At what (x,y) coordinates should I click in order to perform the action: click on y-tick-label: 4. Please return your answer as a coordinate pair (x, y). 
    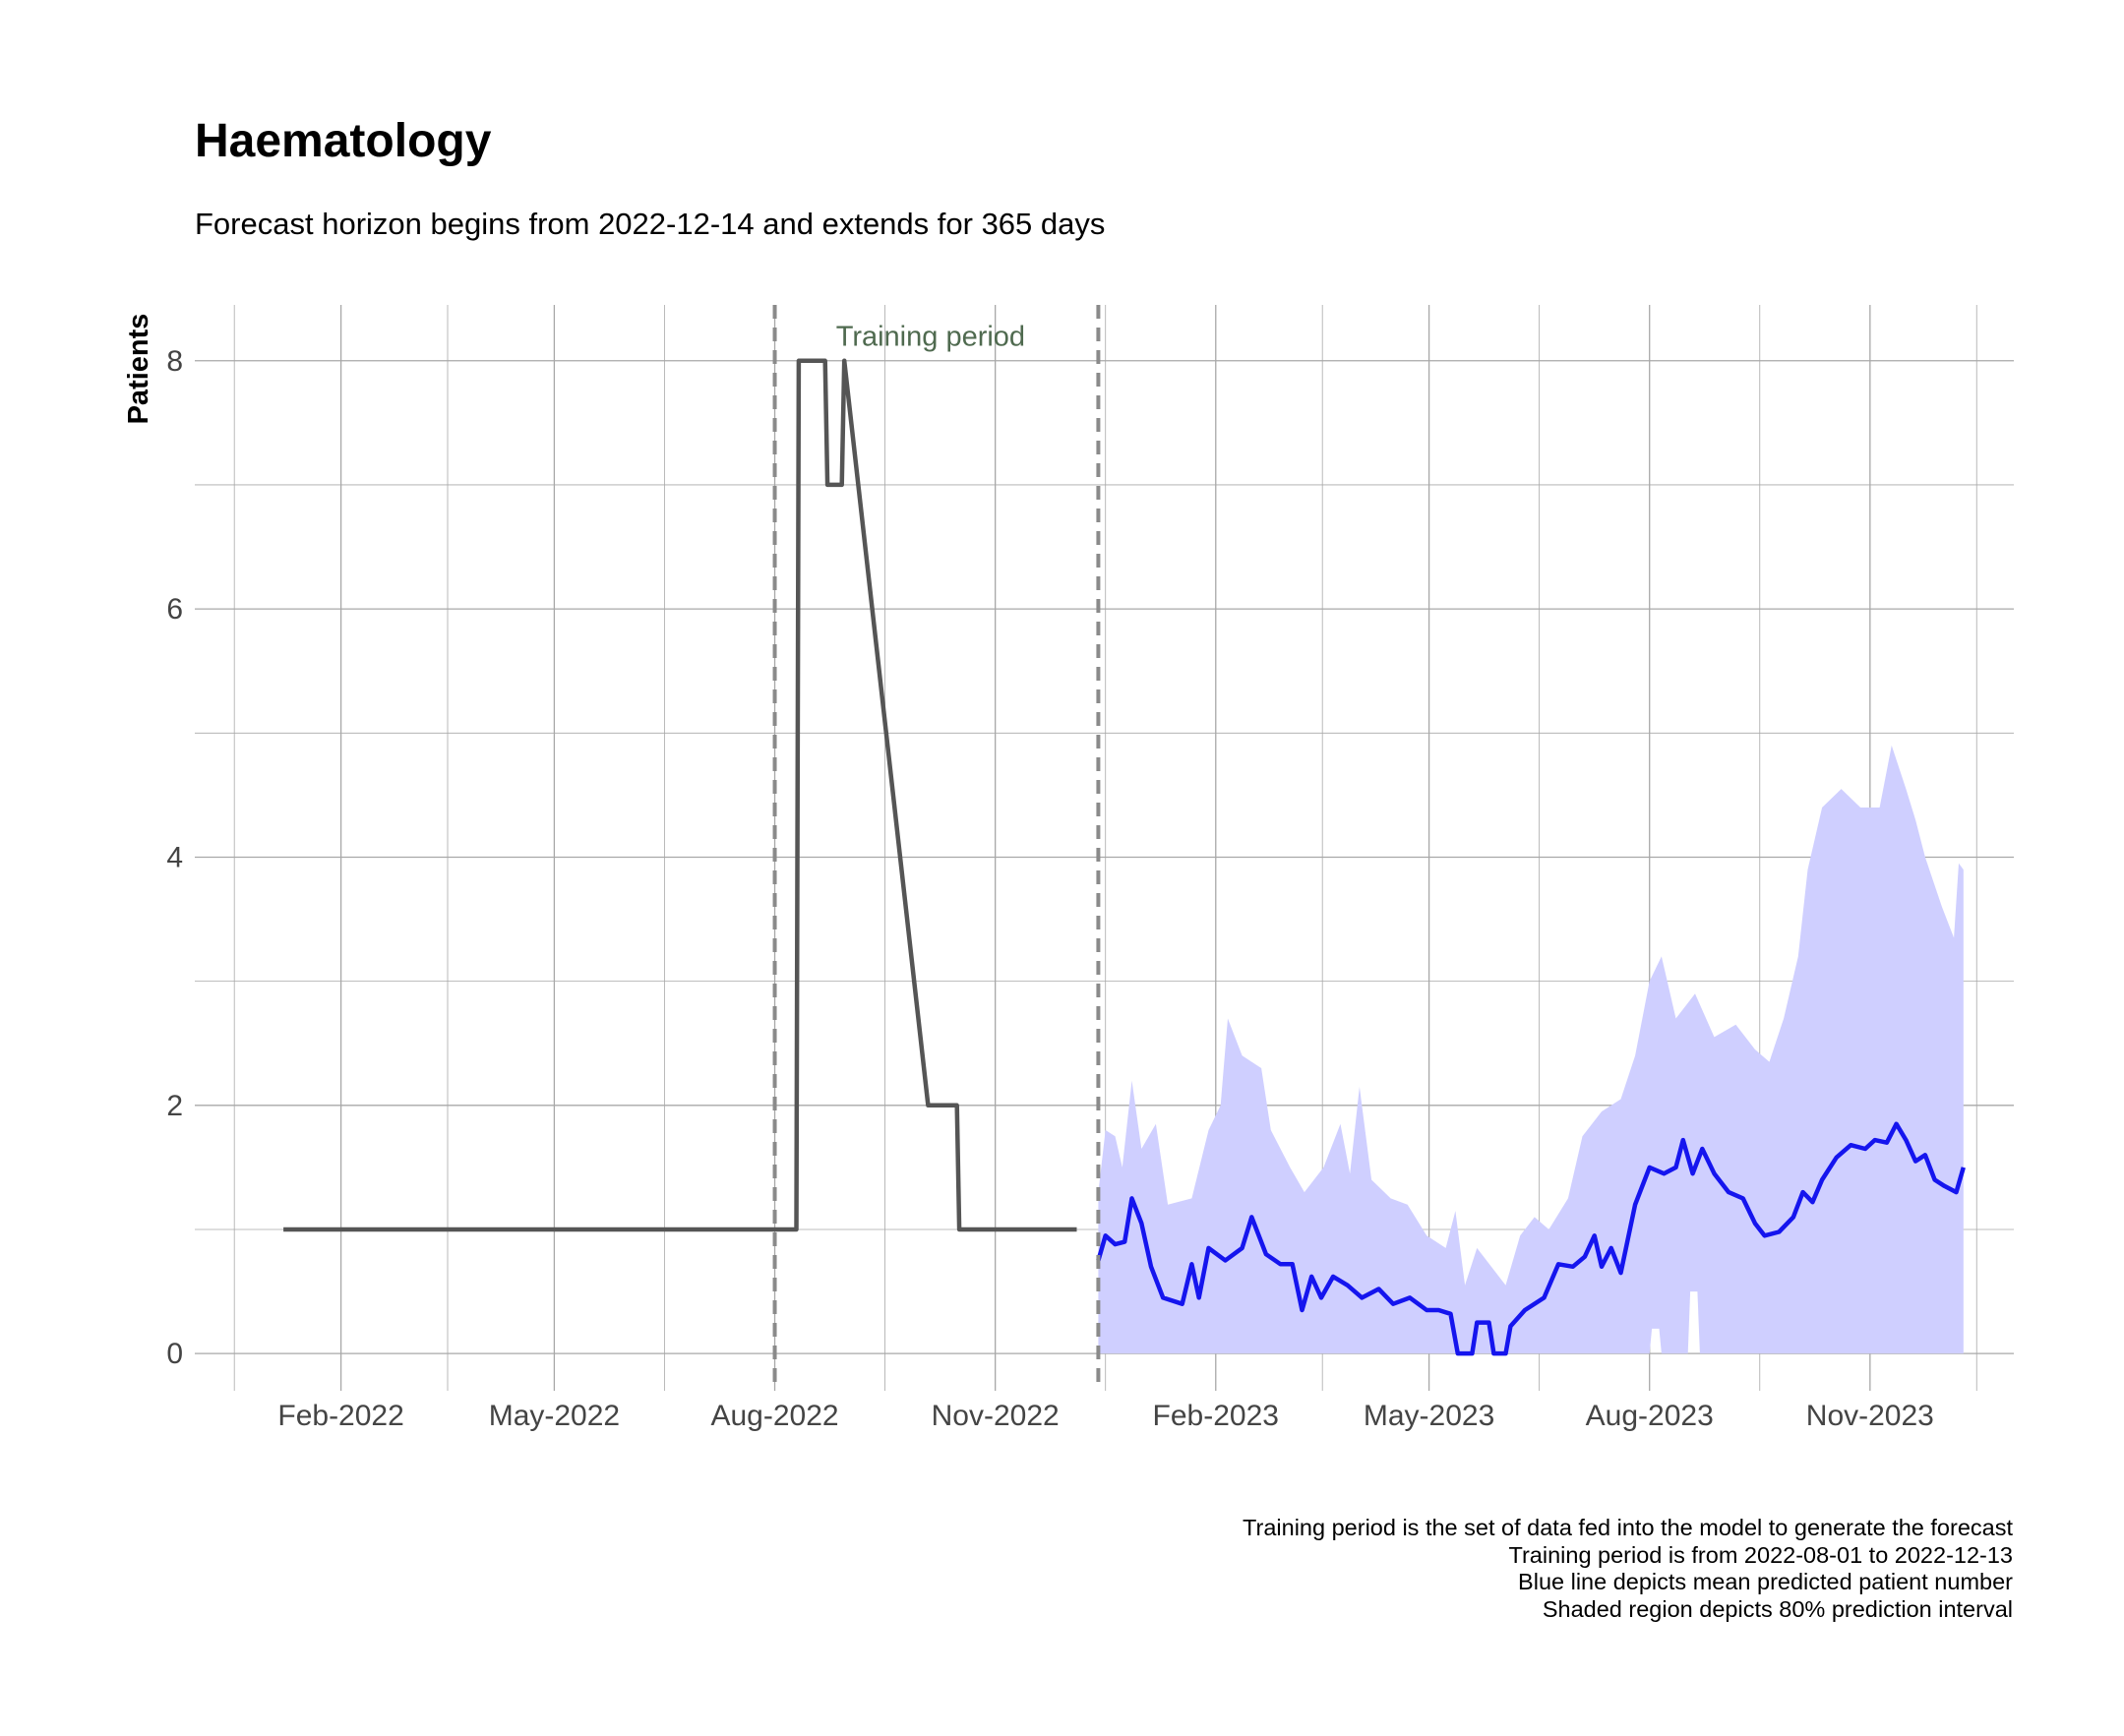
    Looking at the image, I should click on (175, 857).